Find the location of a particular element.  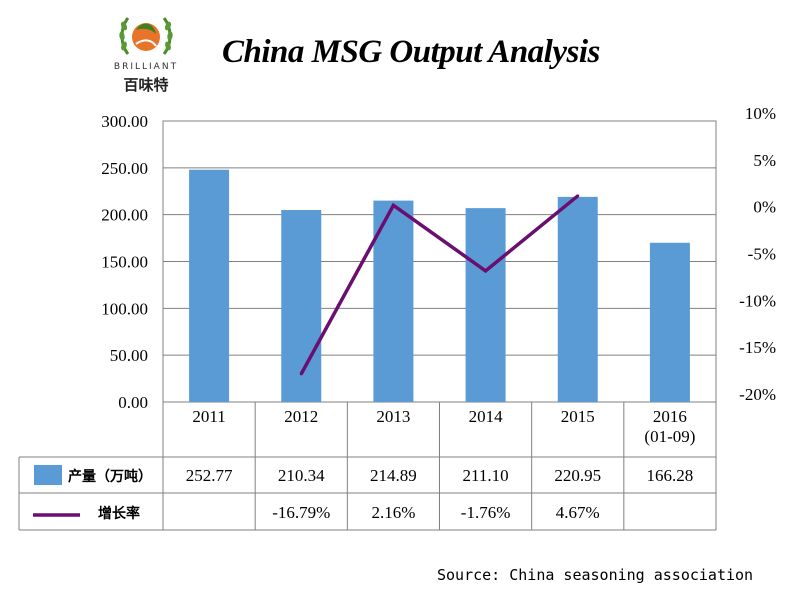

growth-value-cell: 2.16% is located at coordinates (393, 512).